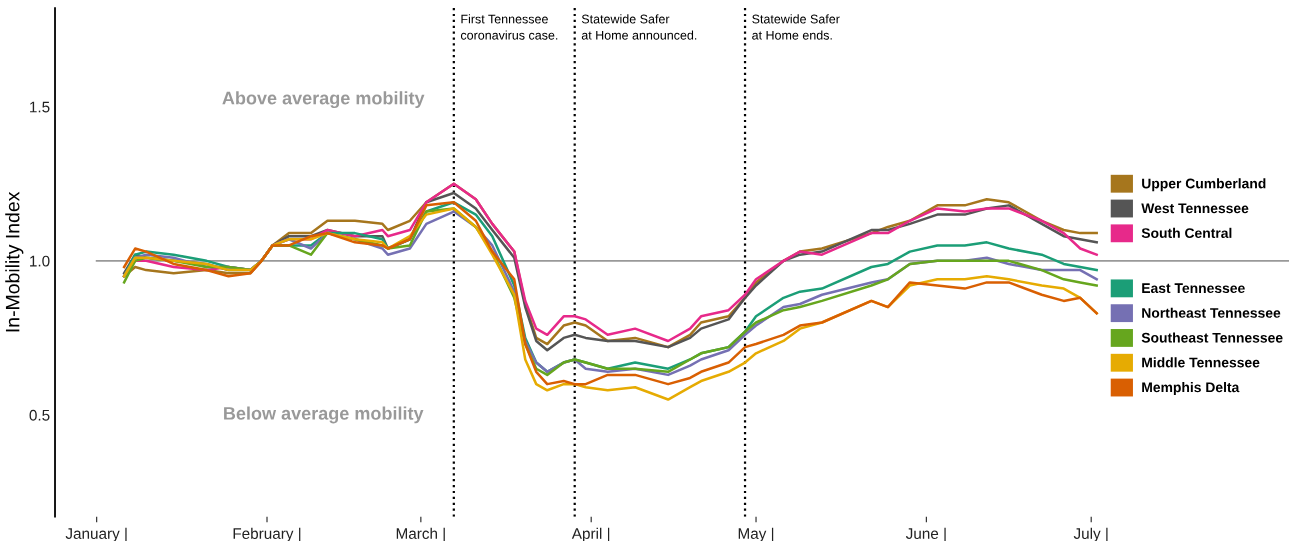 The image size is (1289, 541). Describe the element at coordinates (639, 27) in the screenshot. I see `ref-line-label: Statewide Safer at Home announced.` at that location.